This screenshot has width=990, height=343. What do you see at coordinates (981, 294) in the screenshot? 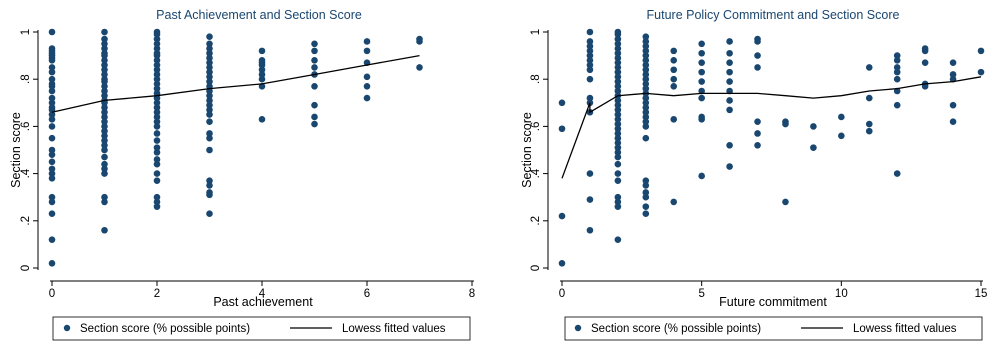
I see `x-tick-label: 15` at bounding box center [981, 294].